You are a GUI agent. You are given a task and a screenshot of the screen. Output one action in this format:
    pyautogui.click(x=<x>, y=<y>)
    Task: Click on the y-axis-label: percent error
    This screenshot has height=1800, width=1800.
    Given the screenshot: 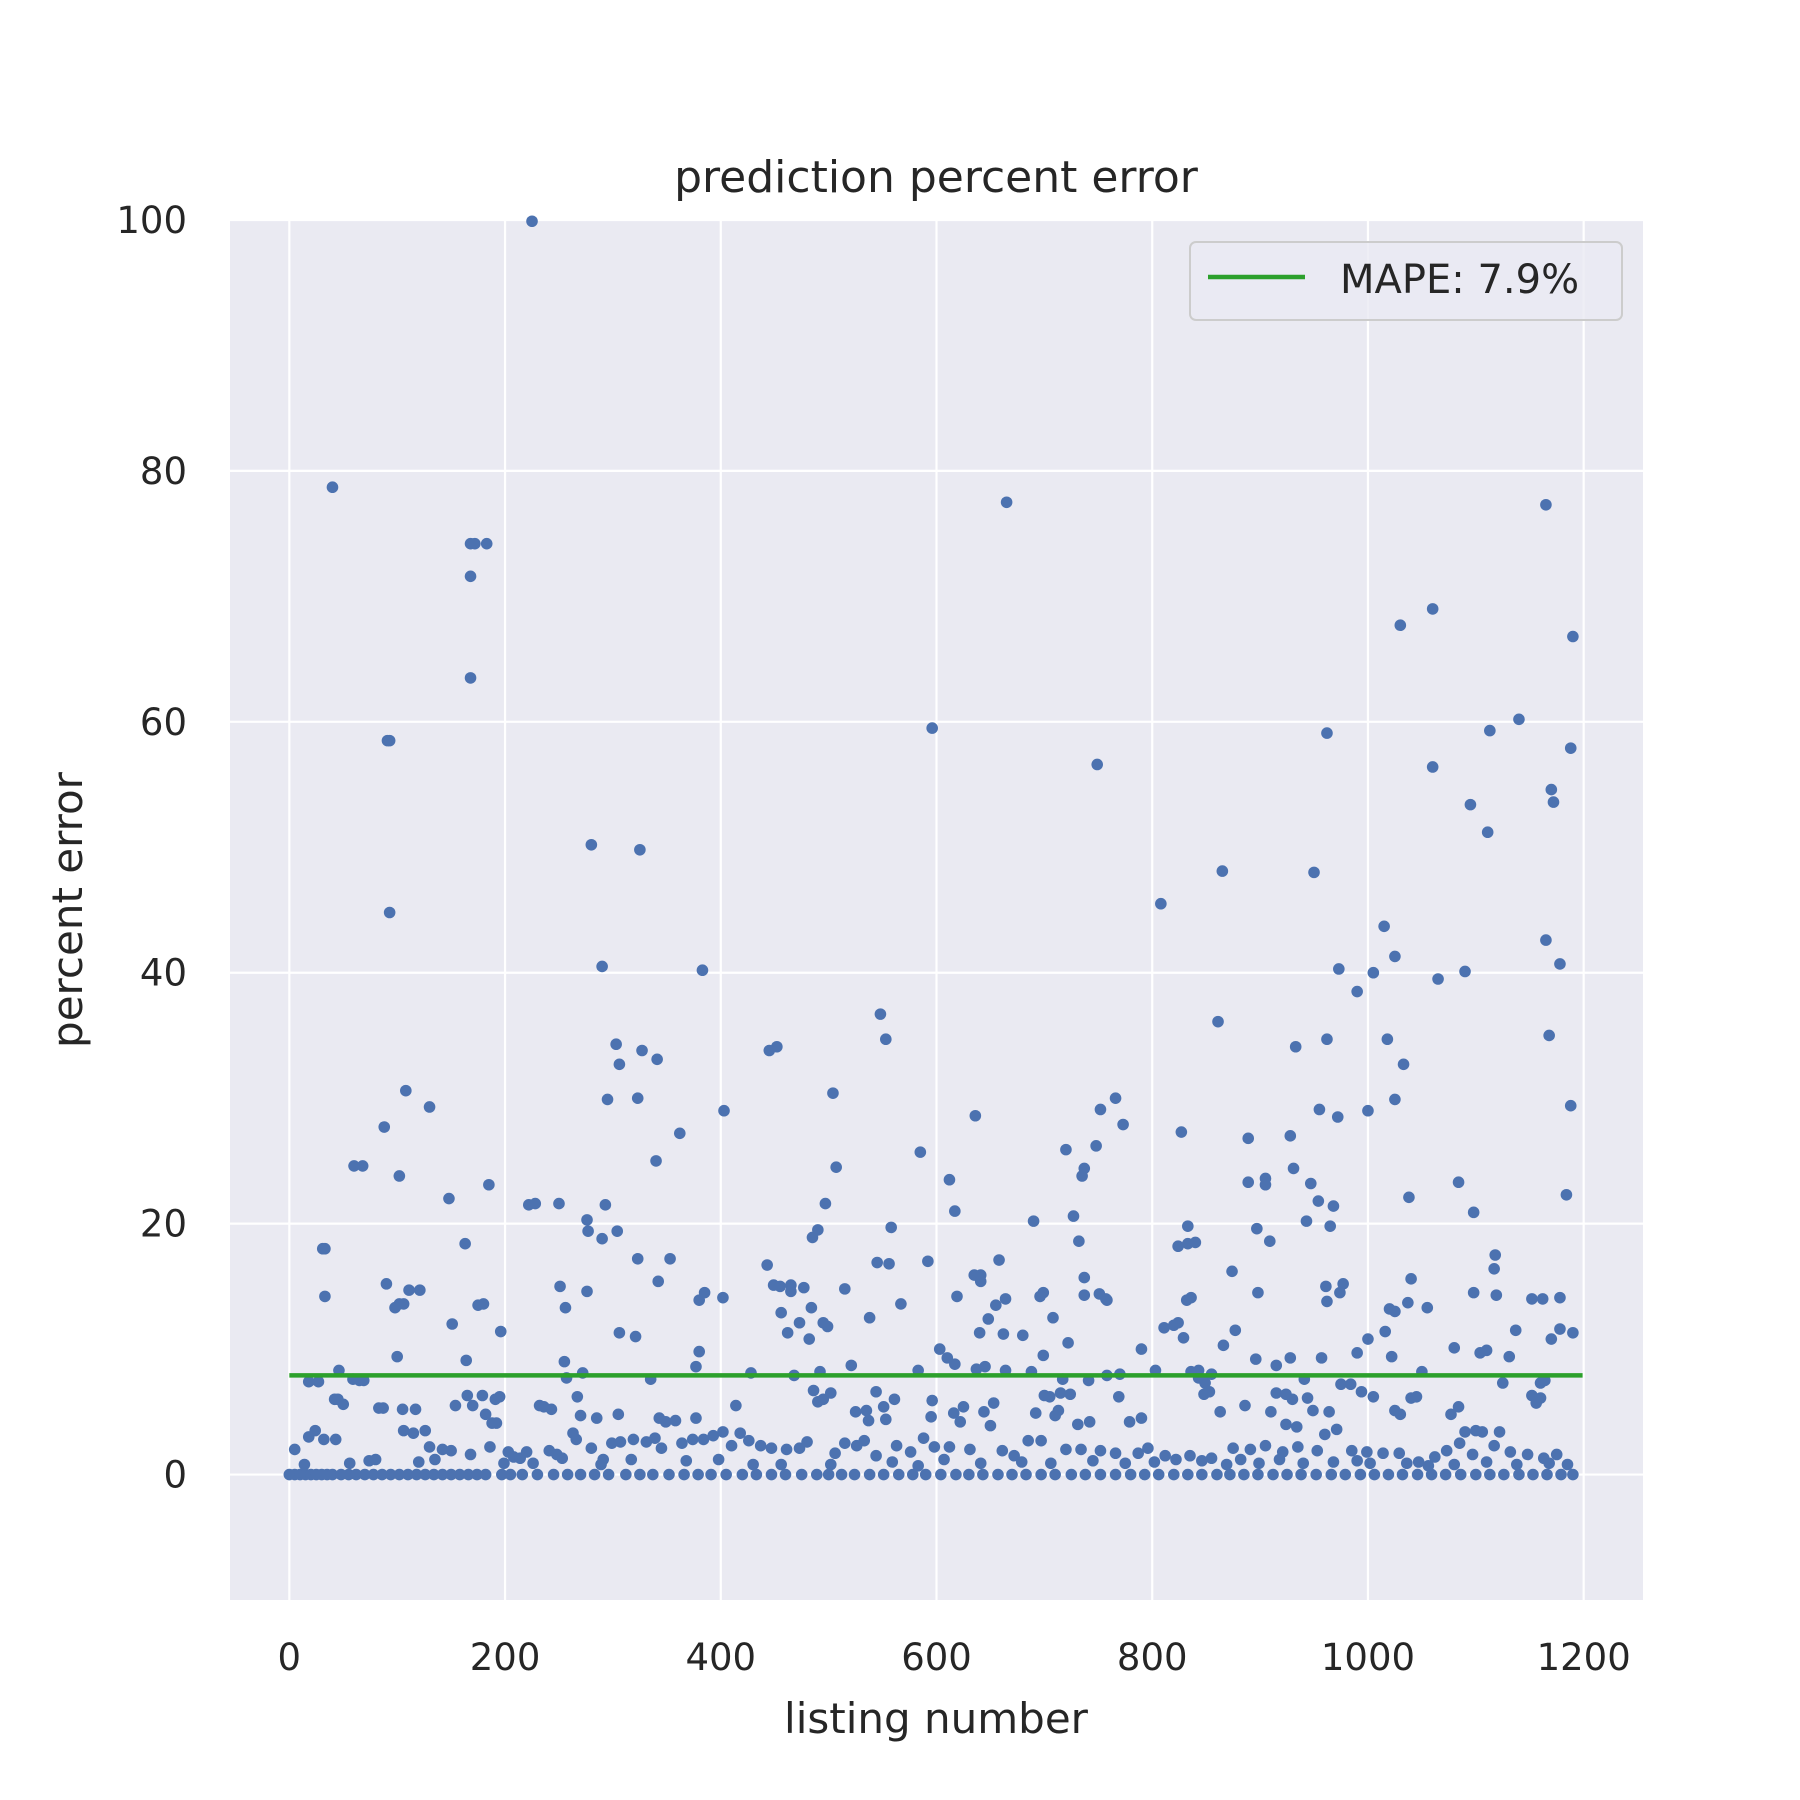 What is the action you would take?
    pyautogui.click(x=67, y=909)
    